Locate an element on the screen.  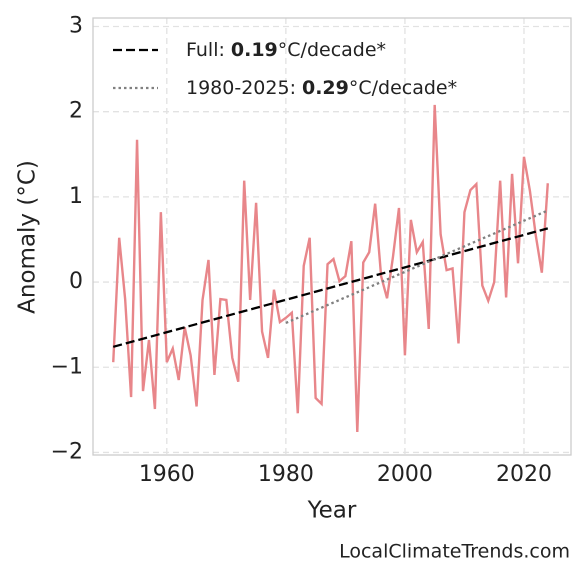
footer: LocalClimateTrends.com is located at coordinates (454, 552).